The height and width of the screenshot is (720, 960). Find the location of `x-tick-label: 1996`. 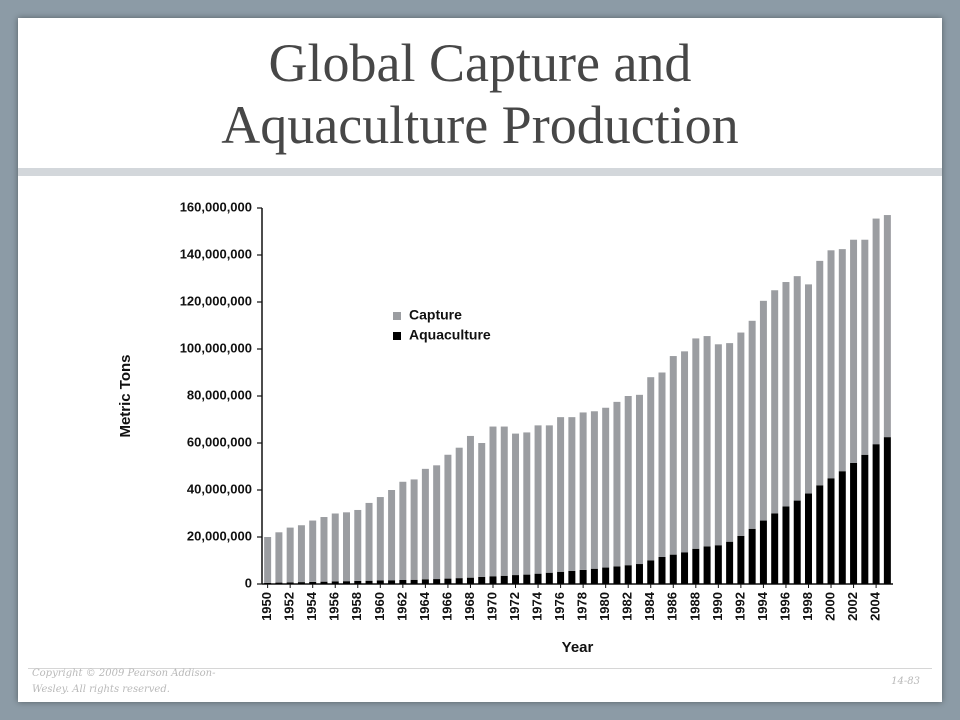

x-tick-label: 1996 is located at coordinates (784, 606).